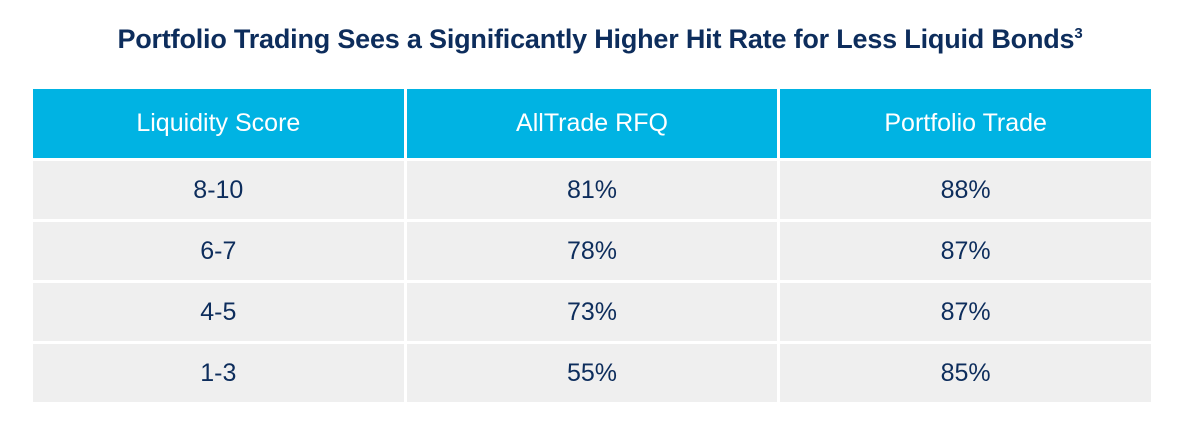 The height and width of the screenshot is (431, 1200). I want to click on header-alltrade-rfq: AllTrade RFQ, so click(592, 123).